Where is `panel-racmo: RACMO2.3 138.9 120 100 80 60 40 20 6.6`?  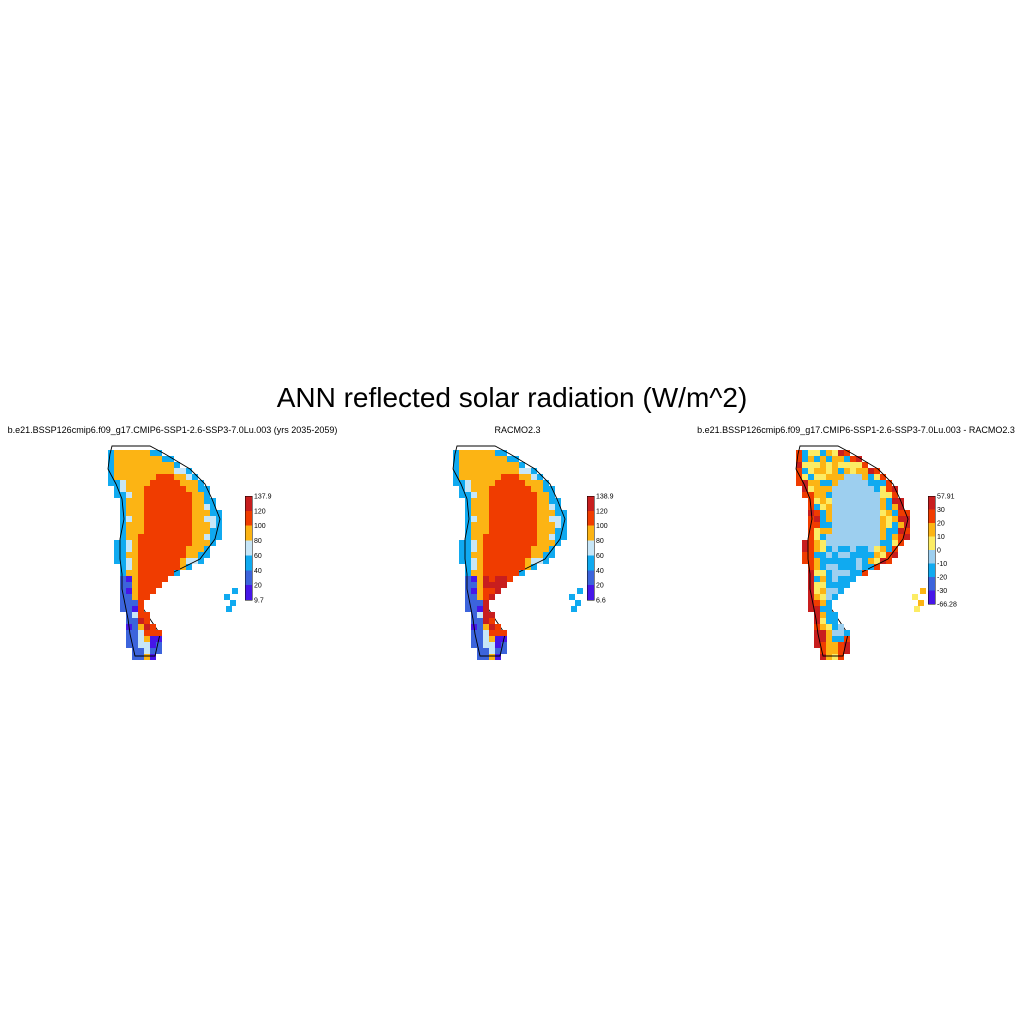 panel-racmo: RACMO2.3 138.9 120 100 80 60 40 20 6.6 is located at coordinates (517, 549).